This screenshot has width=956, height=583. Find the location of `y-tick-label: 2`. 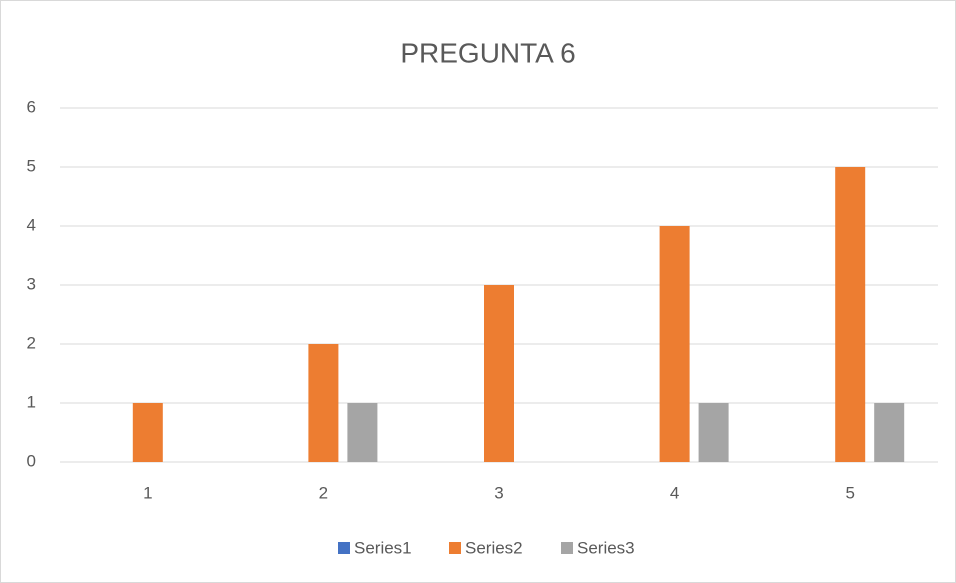

y-tick-label: 2 is located at coordinates (31, 342).